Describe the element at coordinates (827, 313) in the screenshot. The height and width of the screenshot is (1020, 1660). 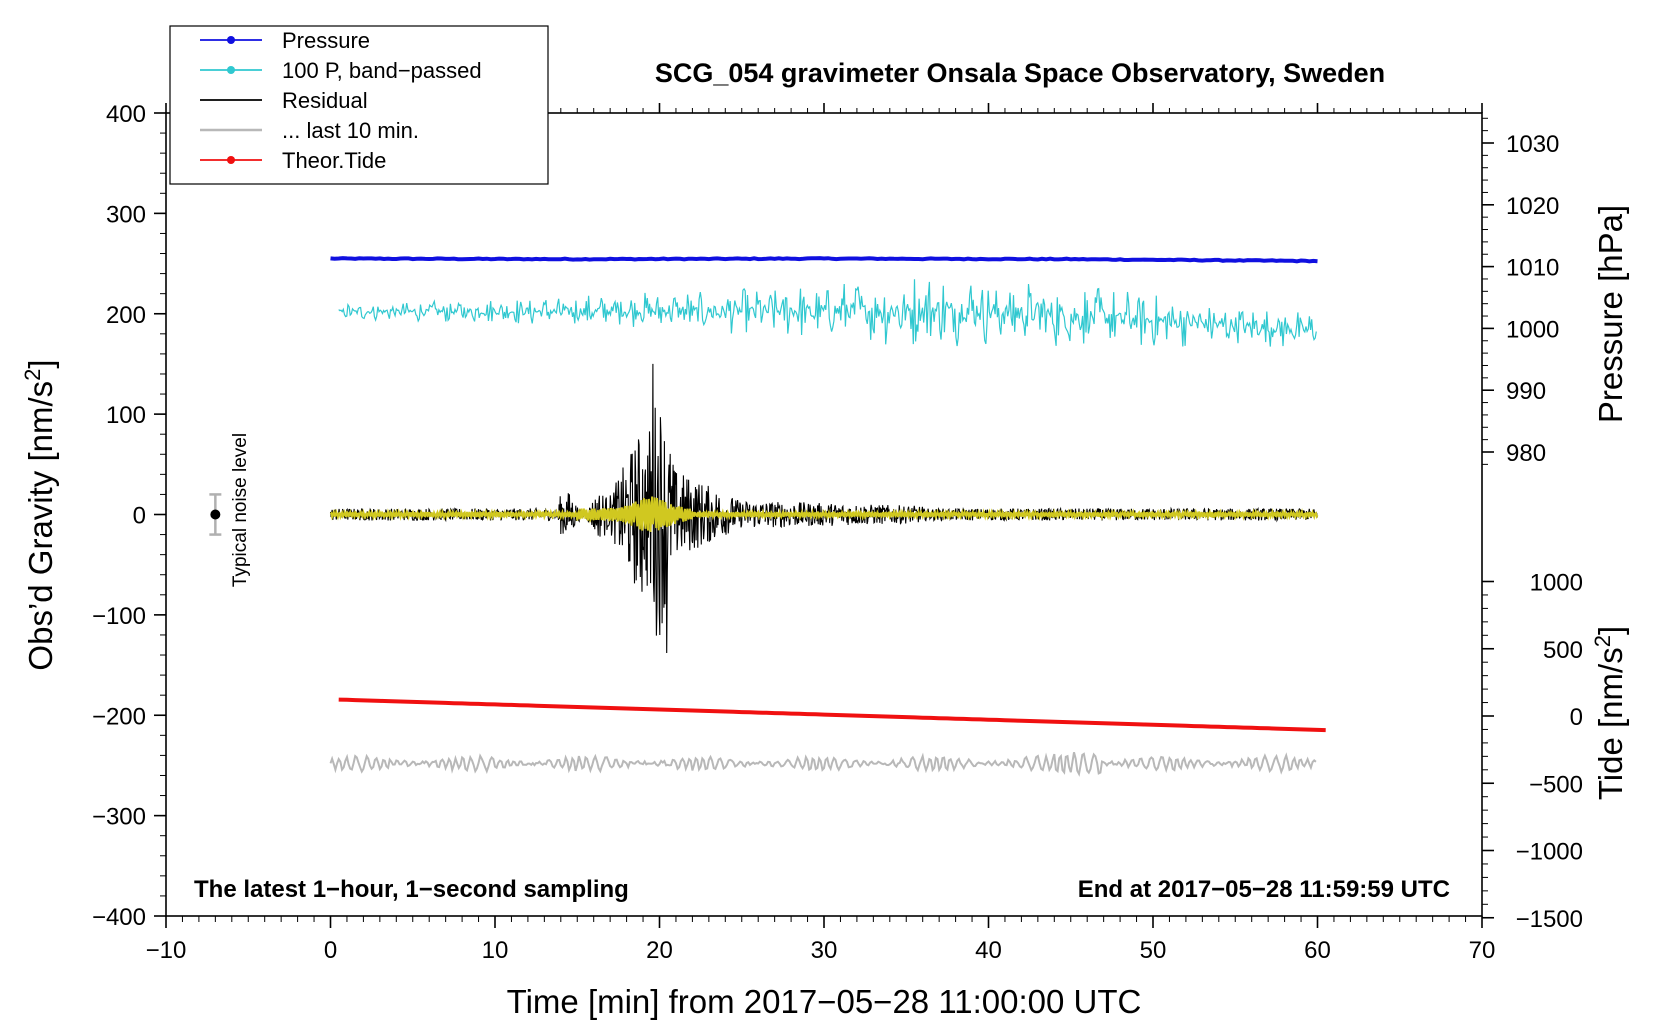
I see `series-bandpassed-line` at that location.